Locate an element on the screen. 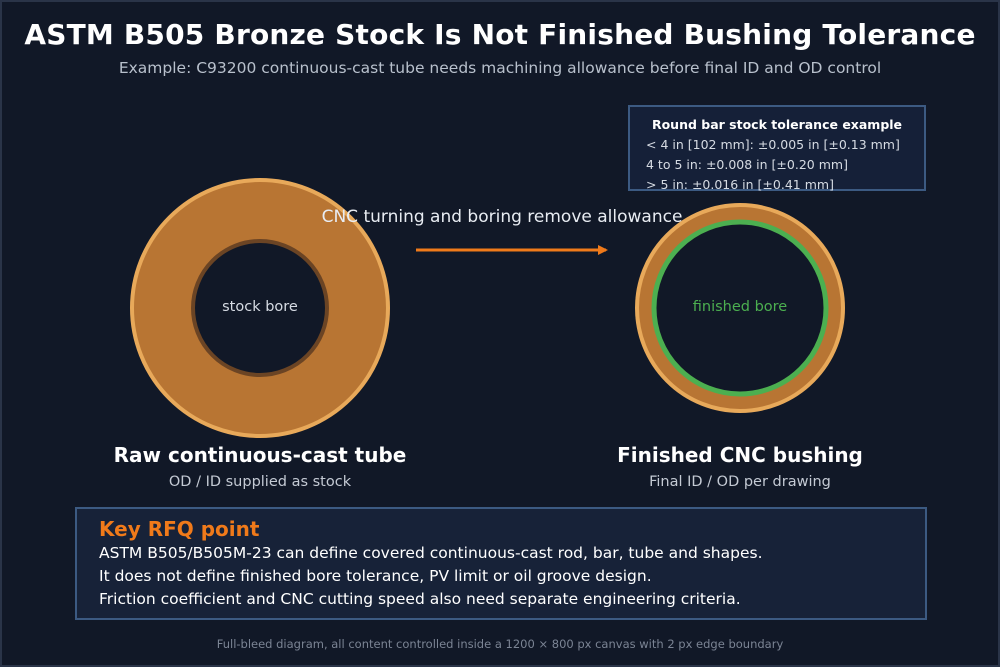 The image size is (1000, 667). tolerance-line: 4 to 5 in: ±0.008 in [±0.20 mm] is located at coordinates (747, 164).